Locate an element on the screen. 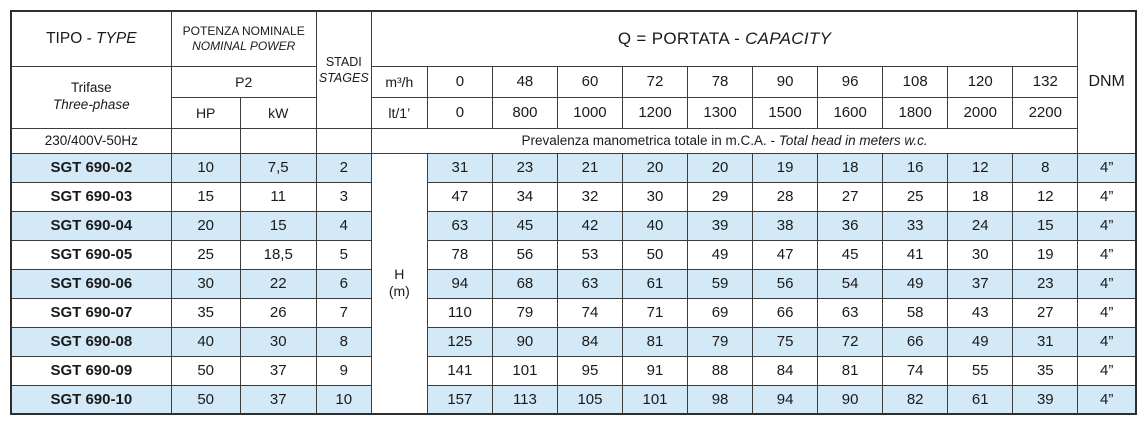  stages-cell: 6 is located at coordinates (343, 283).